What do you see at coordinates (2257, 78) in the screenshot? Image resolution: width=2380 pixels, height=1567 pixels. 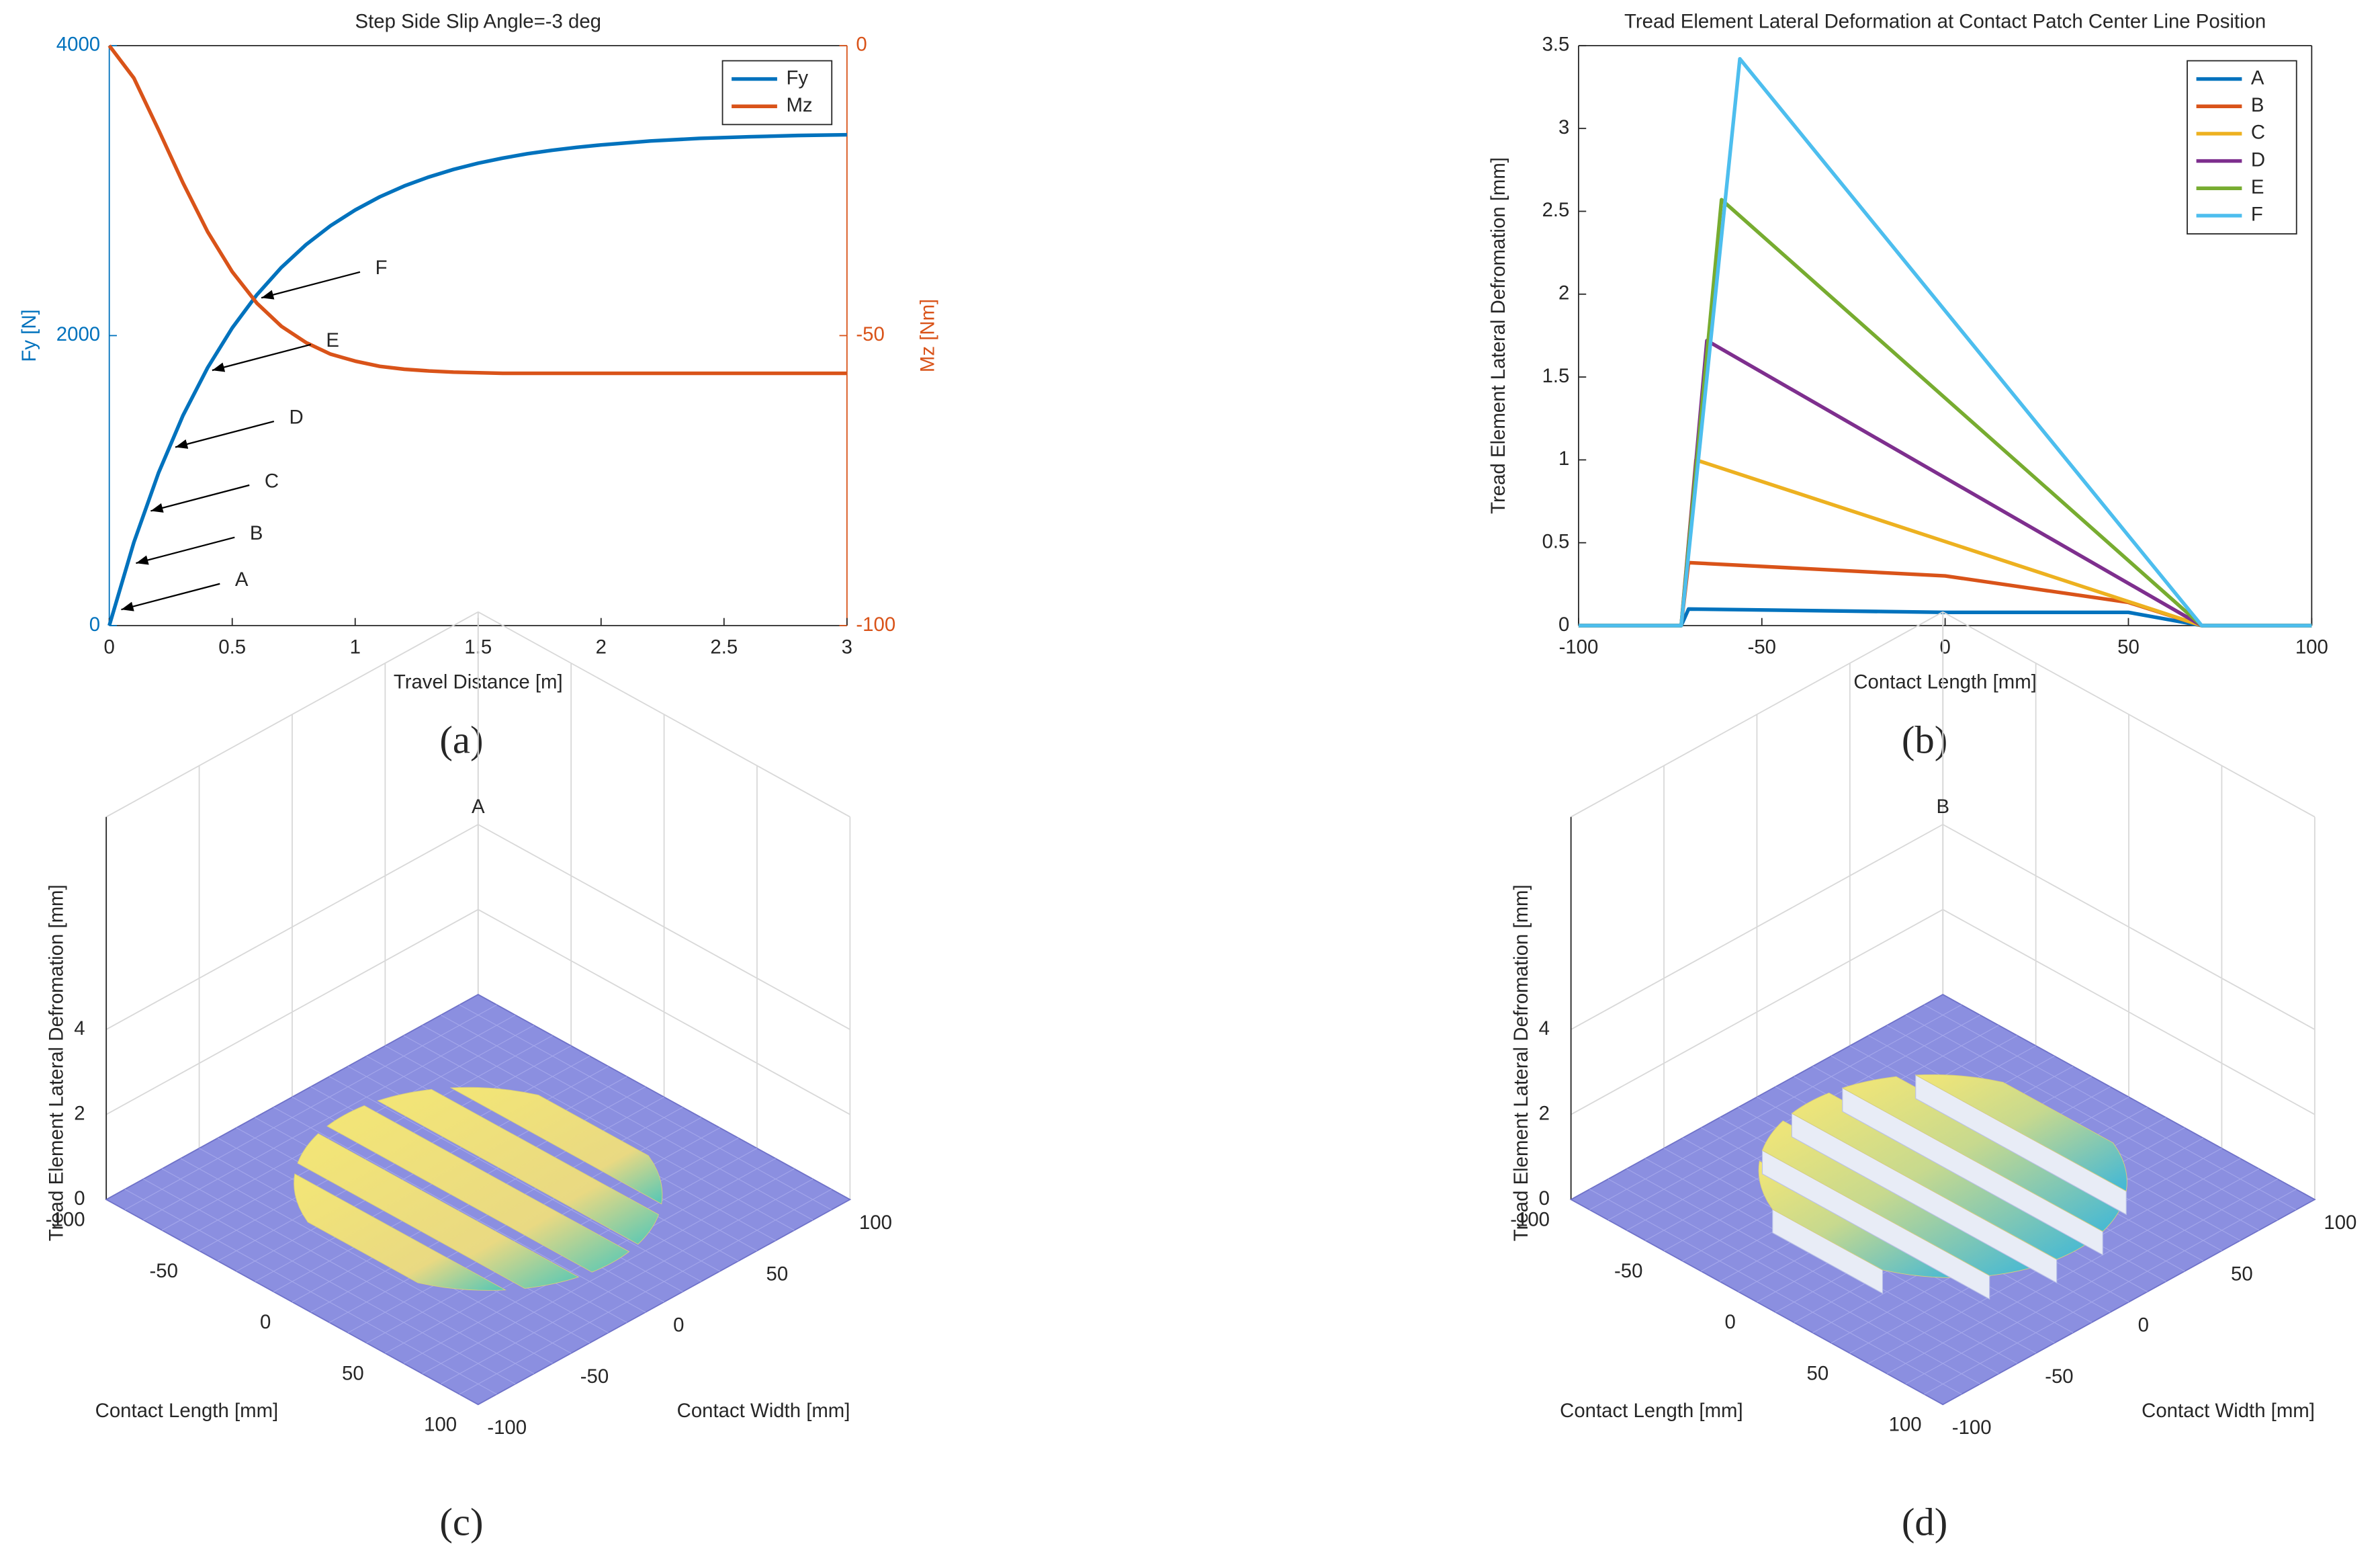 I see `legend-label: A` at bounding box center [2257, 78].